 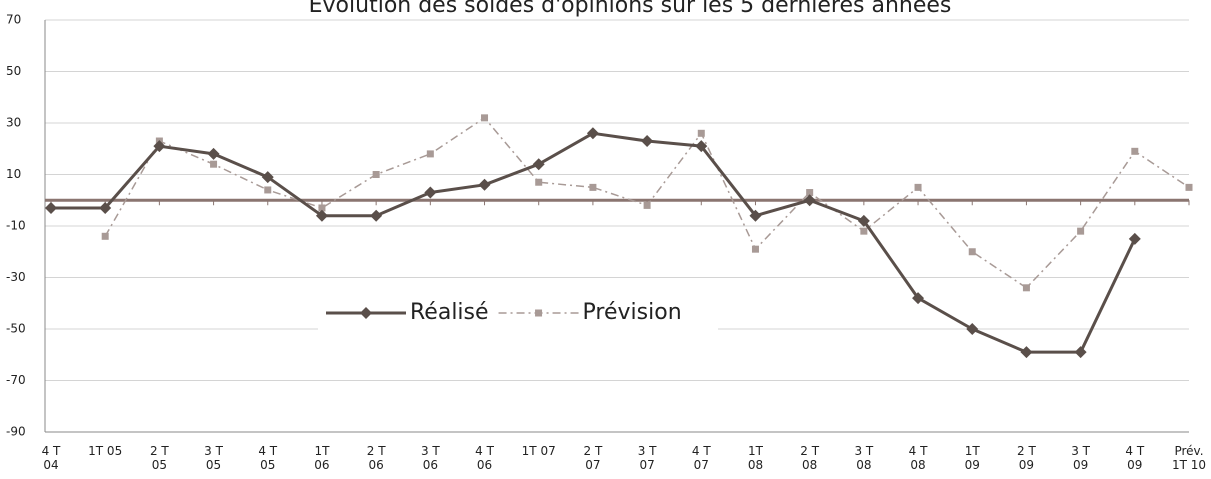 What do you see at coordinates (864, 458) in the screenshot?
I see `x-tick-label: 3 T 08` at bounding box center [864, 458].